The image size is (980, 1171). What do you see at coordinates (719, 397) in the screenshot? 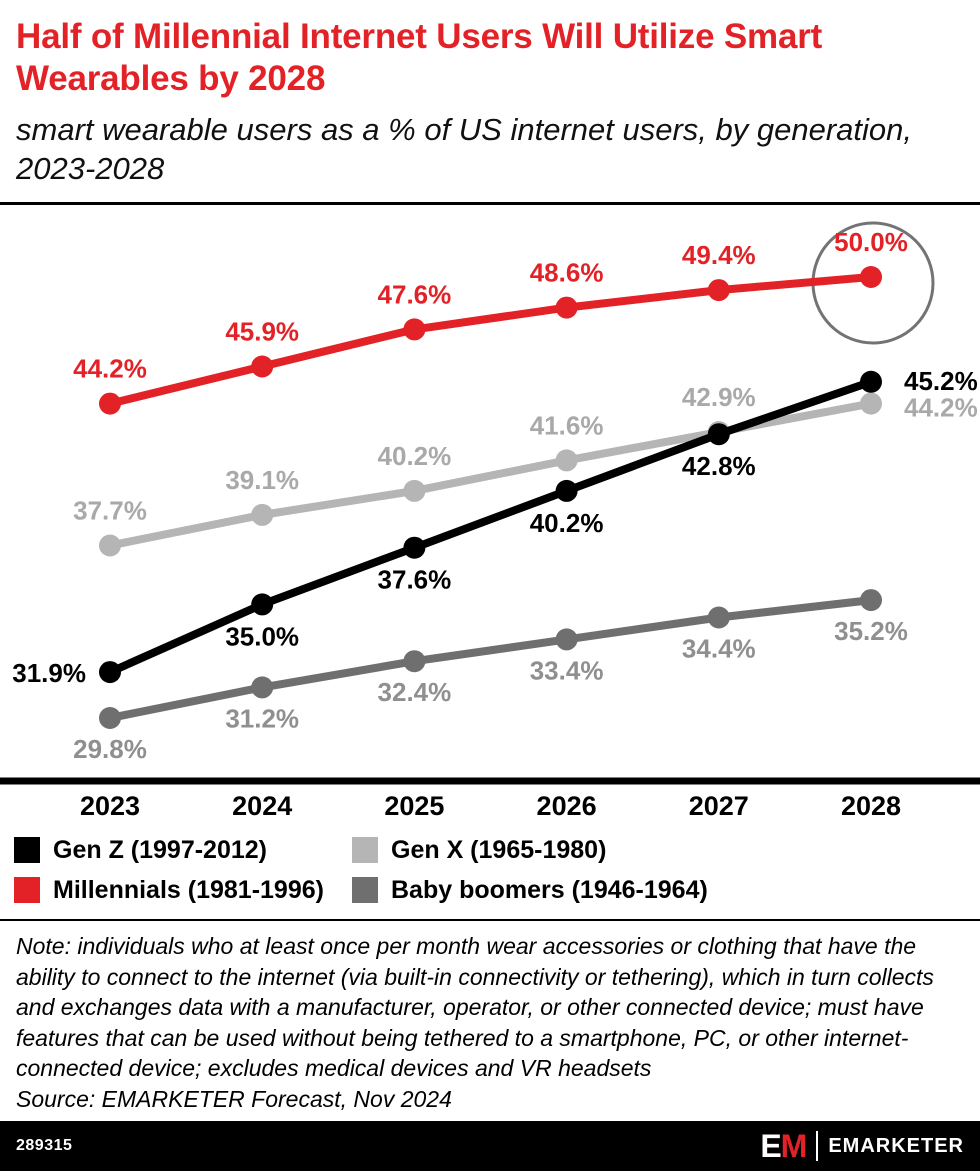
I see `data-label-gen-x-1965-1980: 42.9%` at bounding box center [719, 397].